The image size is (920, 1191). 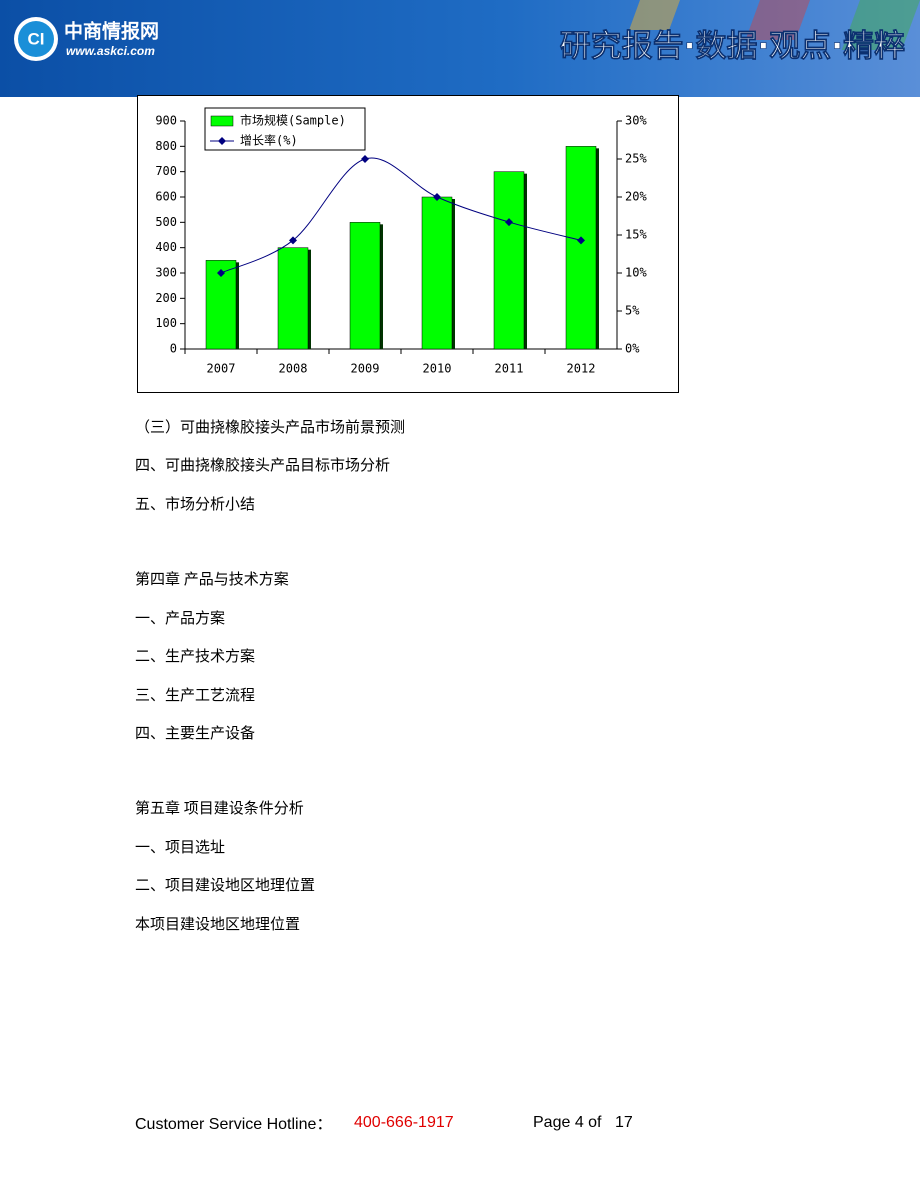 I want to click on y2-tick-label: 10%, so click(x=636, y=273).